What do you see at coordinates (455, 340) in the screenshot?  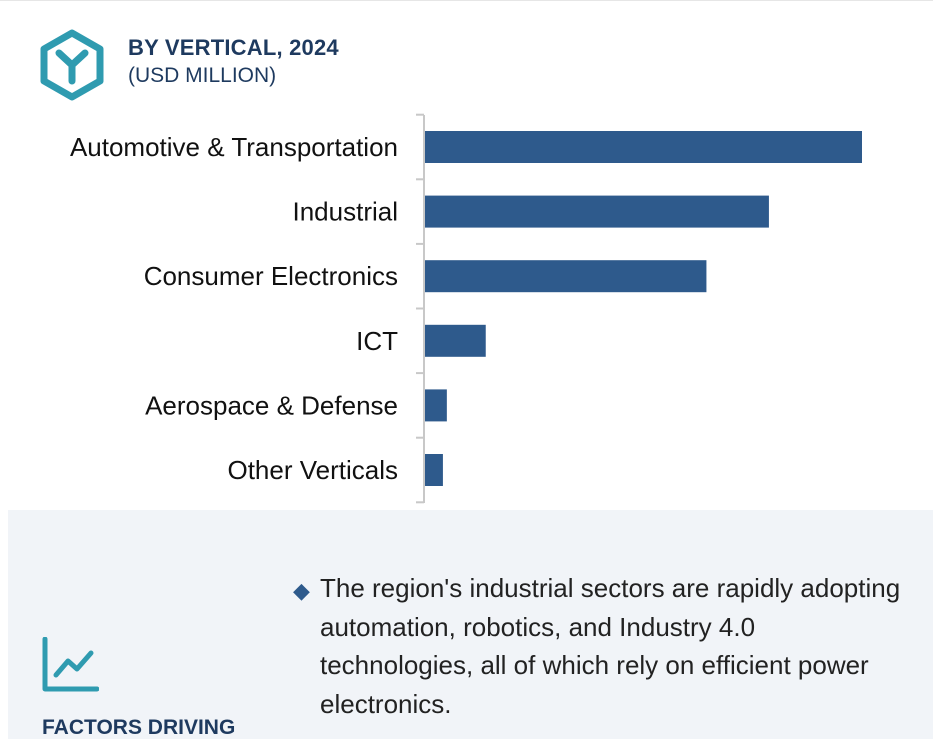 I see `bar-ict` at bounding box center [455, 340].